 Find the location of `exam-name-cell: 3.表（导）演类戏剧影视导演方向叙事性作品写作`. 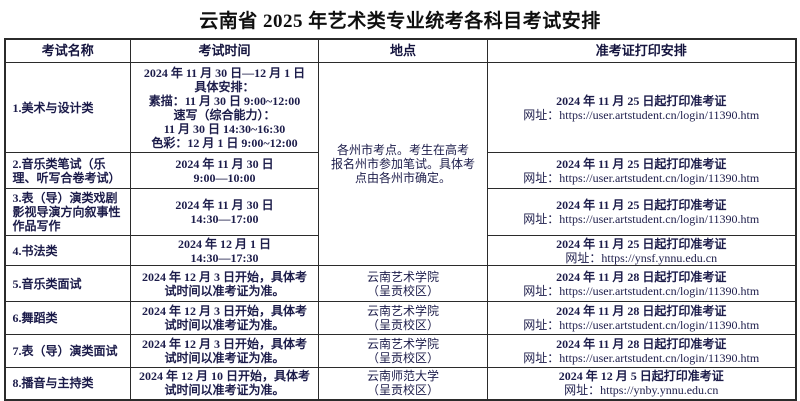

exam-name-cell: 3.表（导）演类戏剧影视导演方向叙事性作品写作 is located at coordinates (67, 212).